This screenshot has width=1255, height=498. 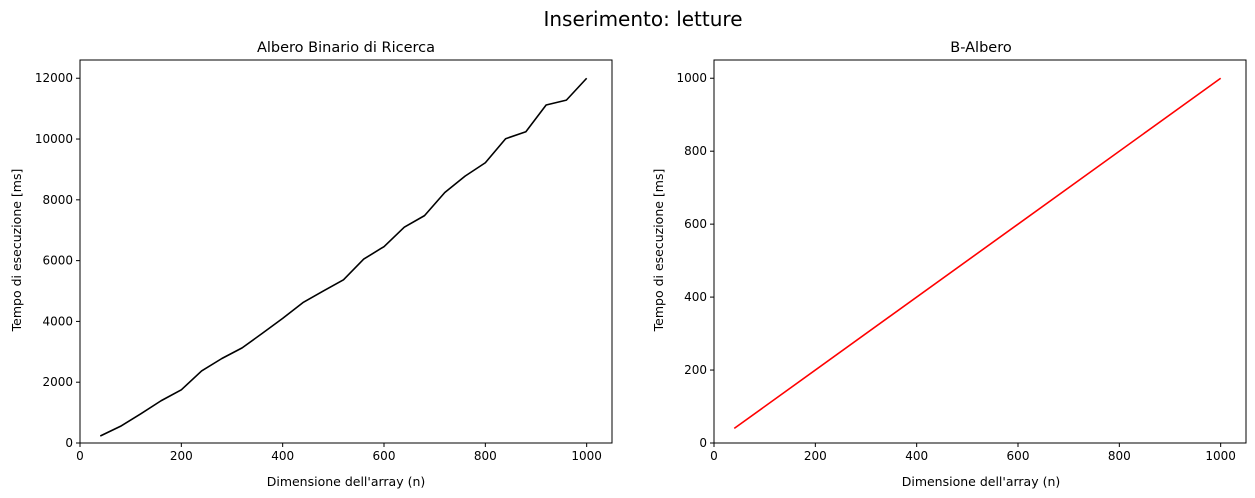 I want to click on chart-bst-ytick-label-2: 4000, so click(x=57, y=321).